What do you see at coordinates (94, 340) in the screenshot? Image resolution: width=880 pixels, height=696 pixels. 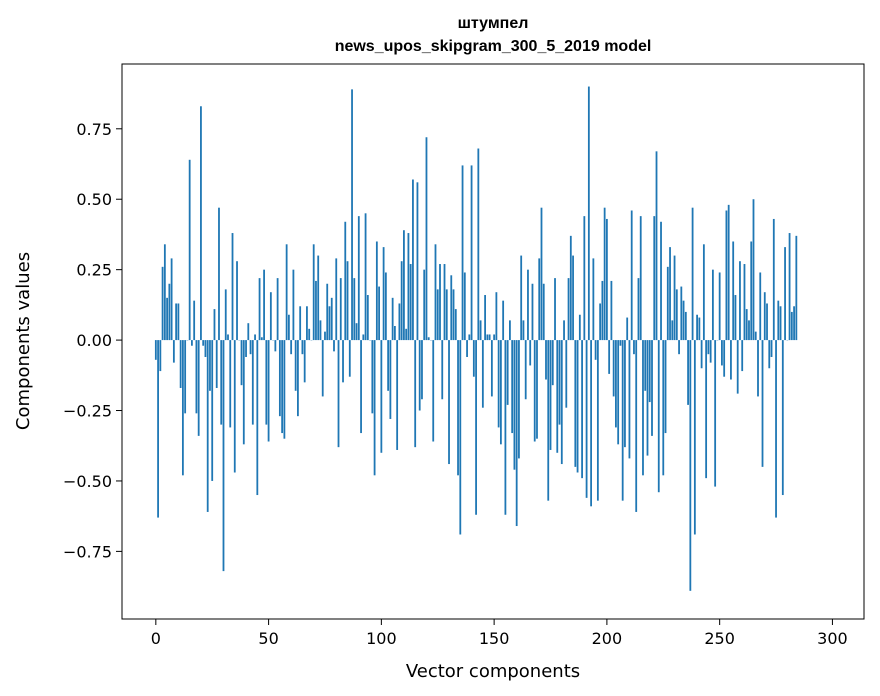 I see `y-tick-label-3: 0.00` at bounding box center [94, 340].